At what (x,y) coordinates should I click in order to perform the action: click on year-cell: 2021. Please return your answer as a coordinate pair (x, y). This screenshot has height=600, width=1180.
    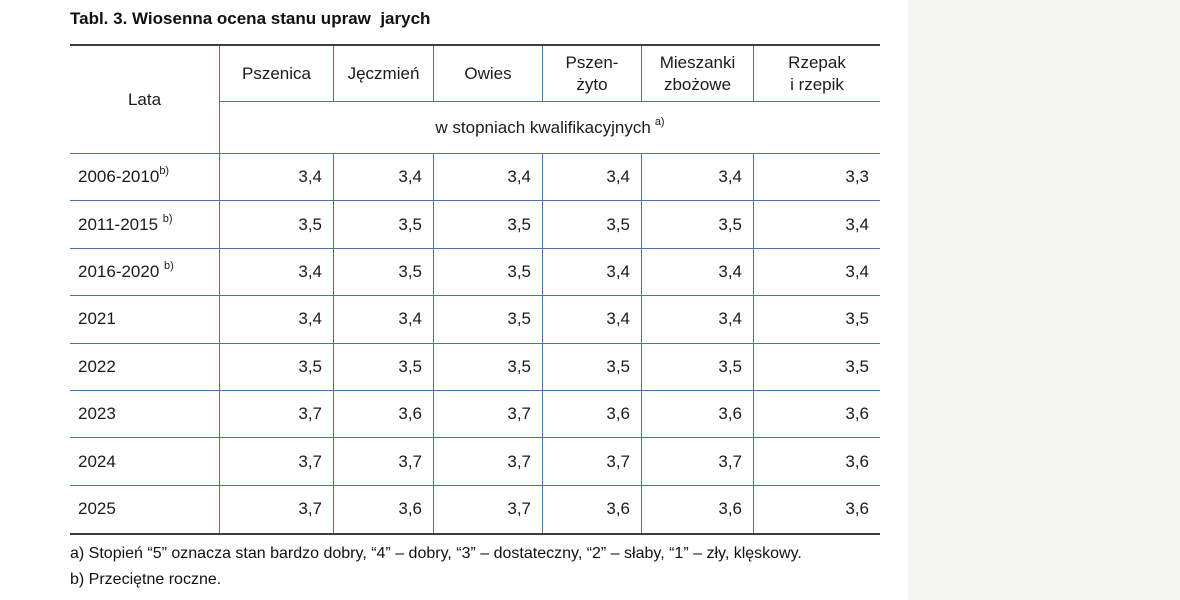
    Looking at the image, I should click on (144, 320).